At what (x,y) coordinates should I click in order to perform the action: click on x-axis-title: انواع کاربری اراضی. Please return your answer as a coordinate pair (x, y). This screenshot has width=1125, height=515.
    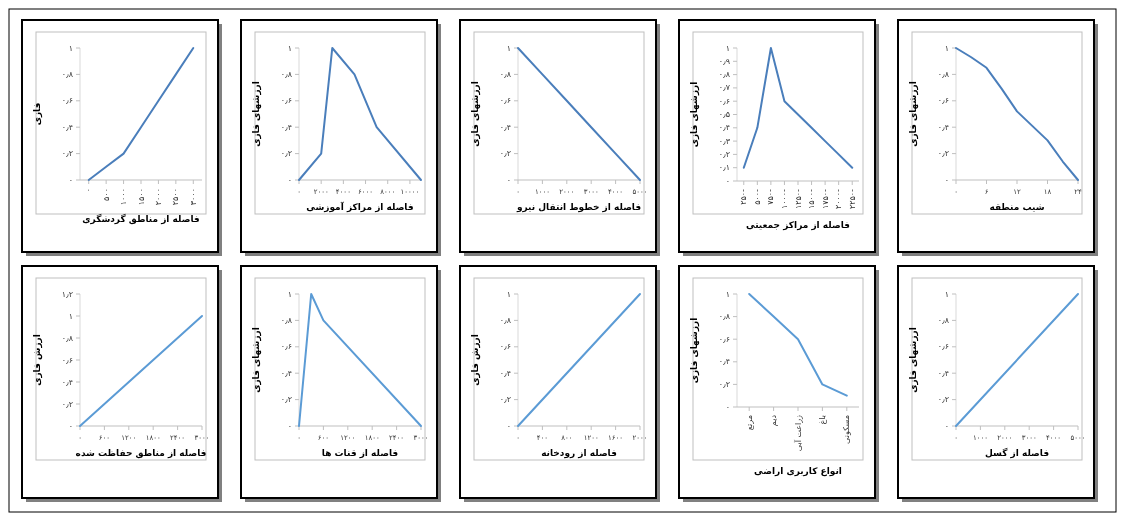
    Looking at the image, I should click on (798, 471).